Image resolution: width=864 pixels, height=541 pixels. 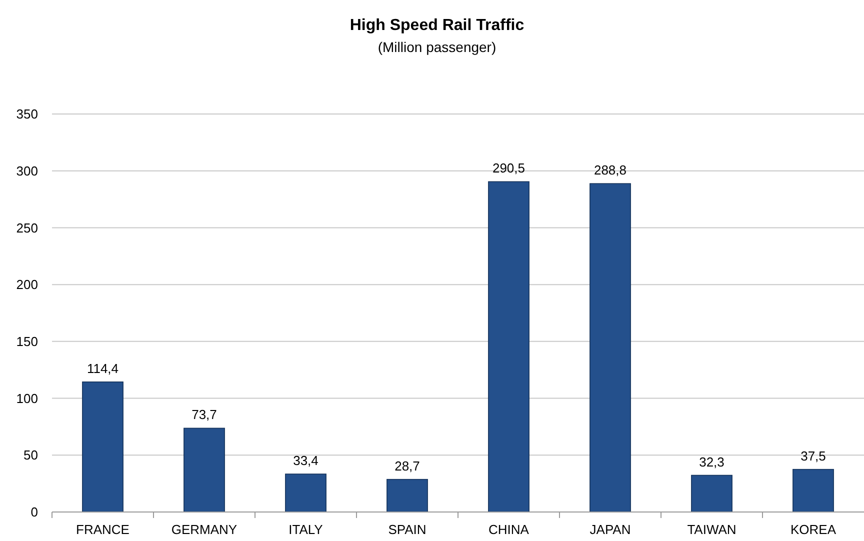 What do you see at coordinates (437, 25) in the screenshot?
I see `chart-title: High Speed Rail Traffic` at bounding box center [437, 25].